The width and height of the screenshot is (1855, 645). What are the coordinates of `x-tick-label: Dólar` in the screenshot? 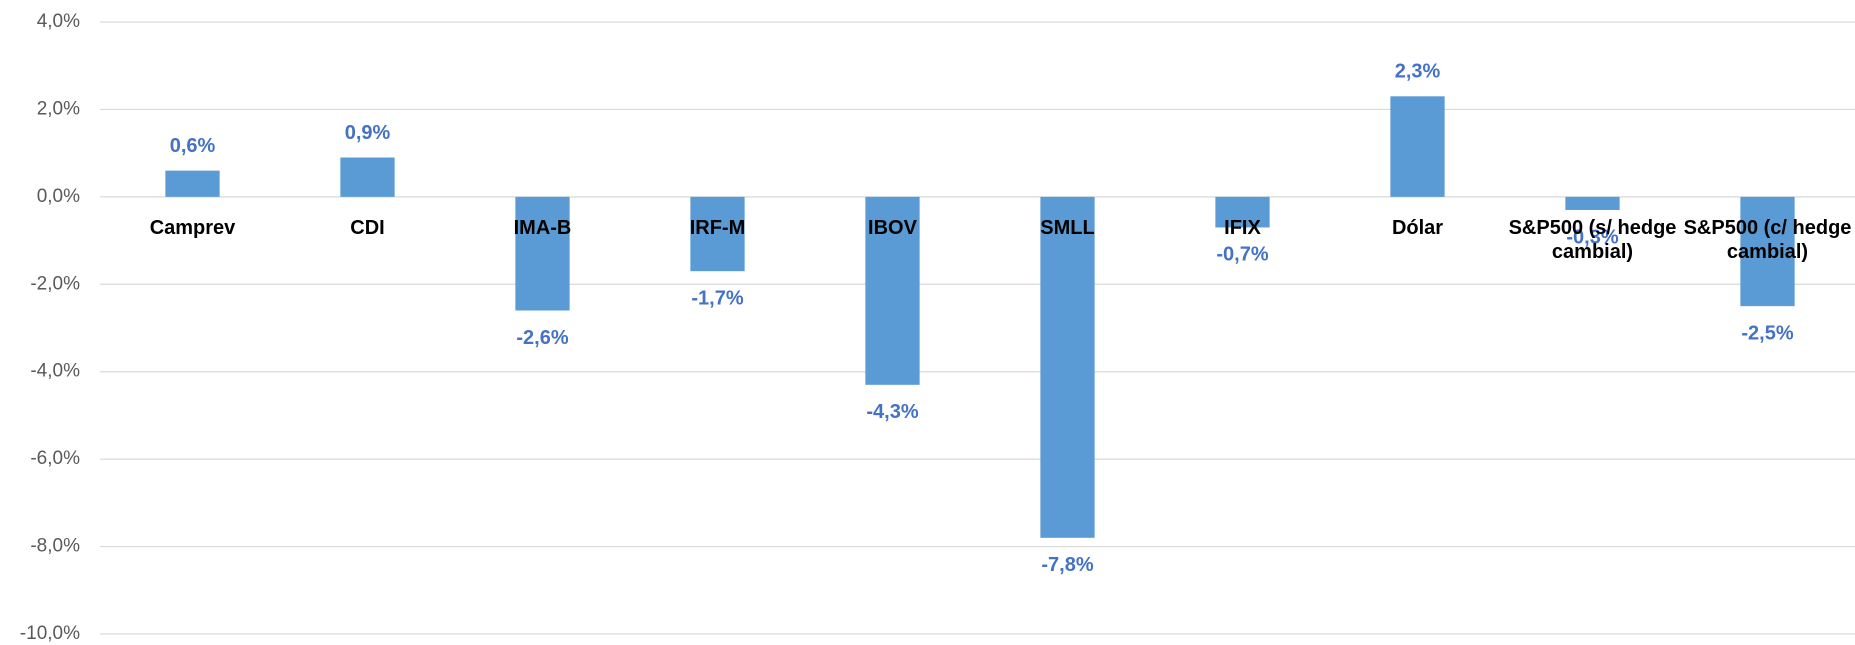 It's located at (1417, 228).